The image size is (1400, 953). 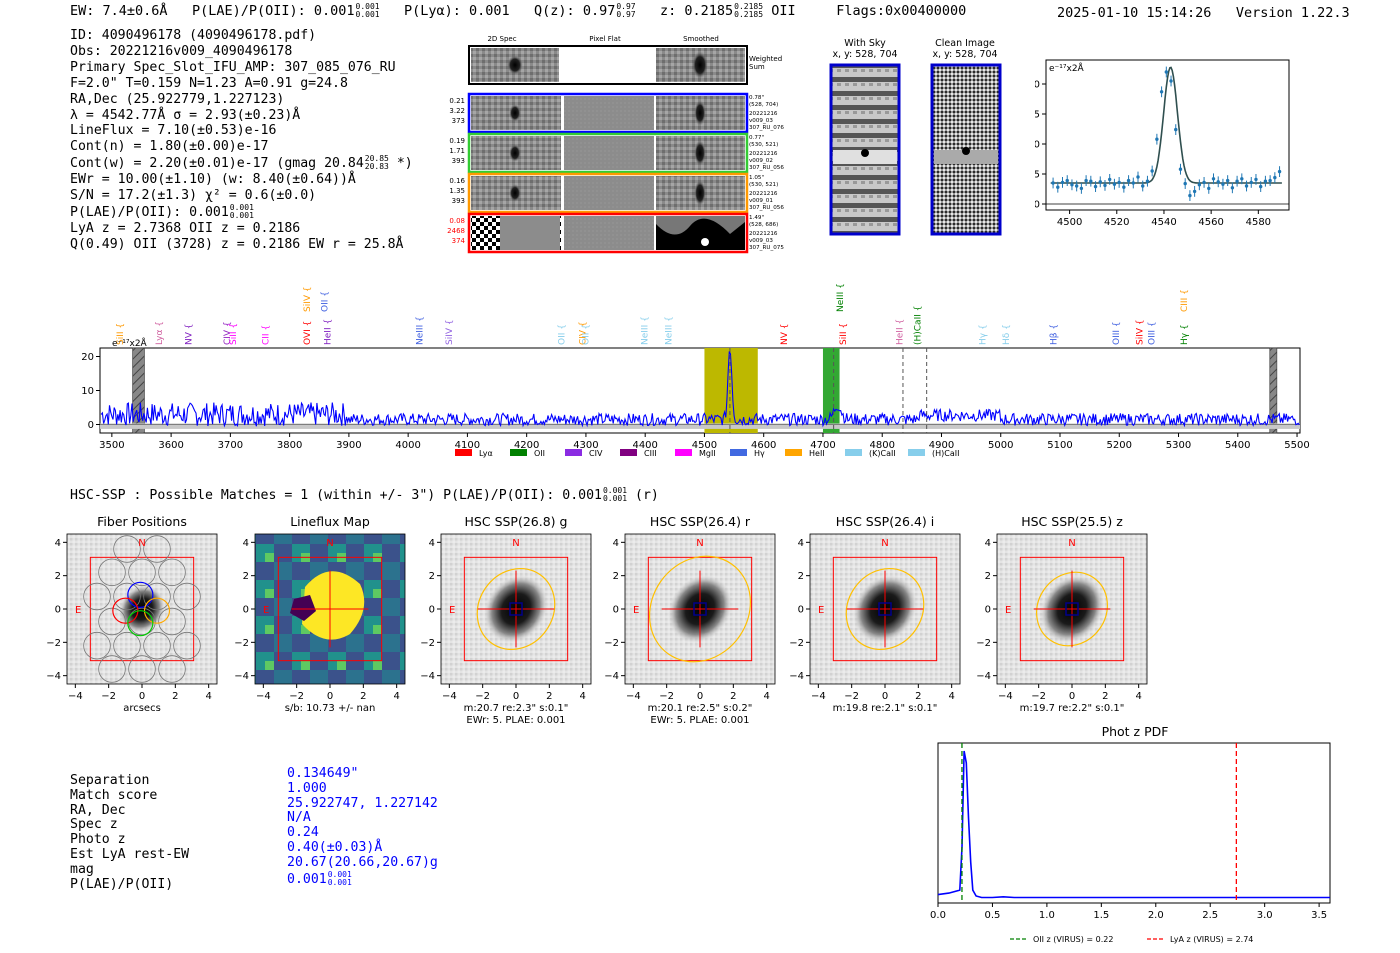 I want to click on spectrum-legend-label: OII, so click(x=539, y=453).